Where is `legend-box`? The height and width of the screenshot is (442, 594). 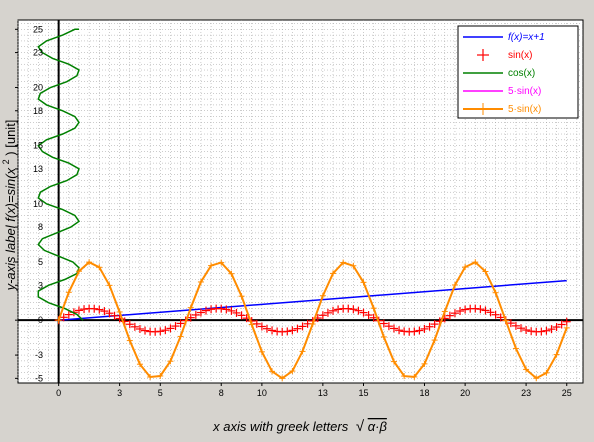
legend-box is located at coordinates (518, 72).